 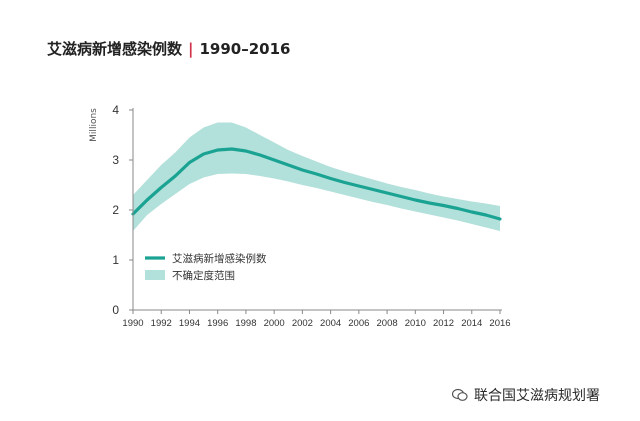 I want to click on y-tick-label: 4, so click(x=115, y=110).